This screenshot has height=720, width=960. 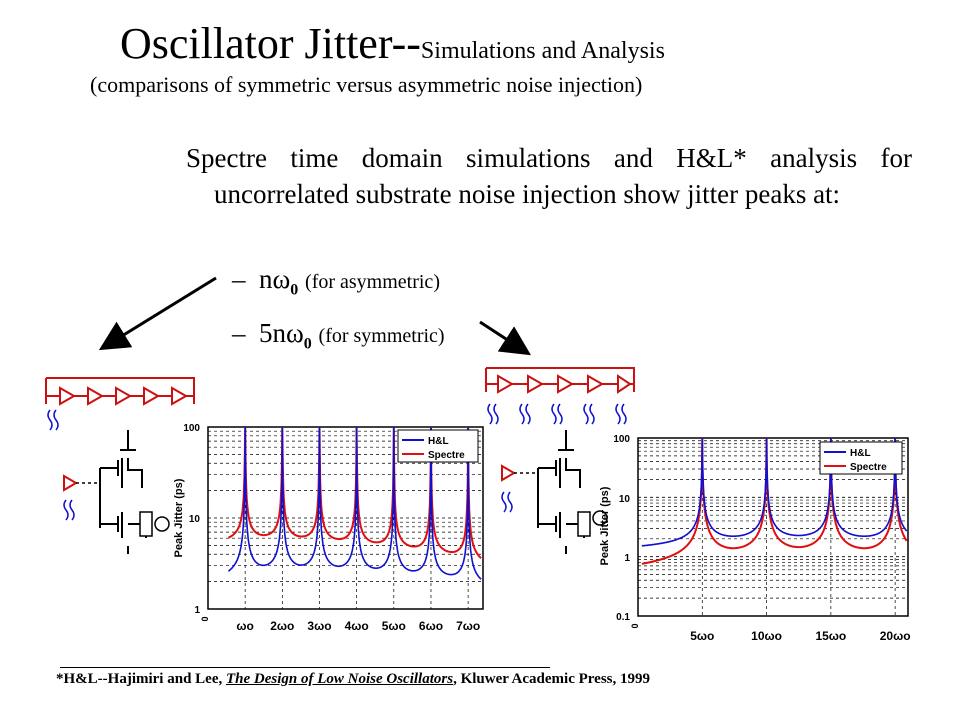 What do you see at coordinates (542, 51) in the screenshot?
I see `title-suffix: Simulations and Analysis` at bounding box center [542, 51].